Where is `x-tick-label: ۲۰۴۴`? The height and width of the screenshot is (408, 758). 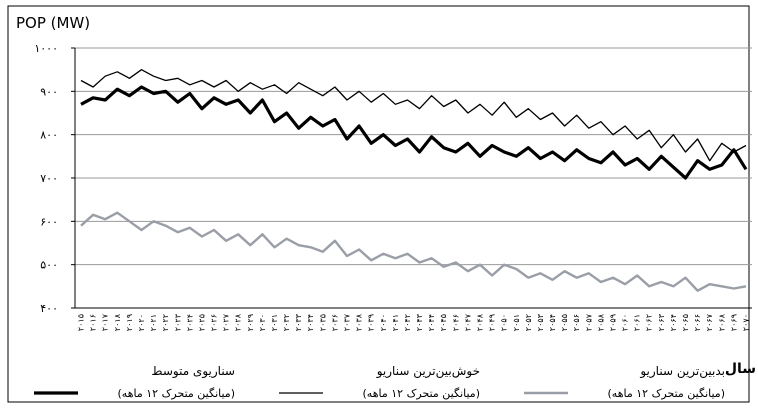
x-tick-label: ۲۰۴۴ is located at coordinates (431, 322).